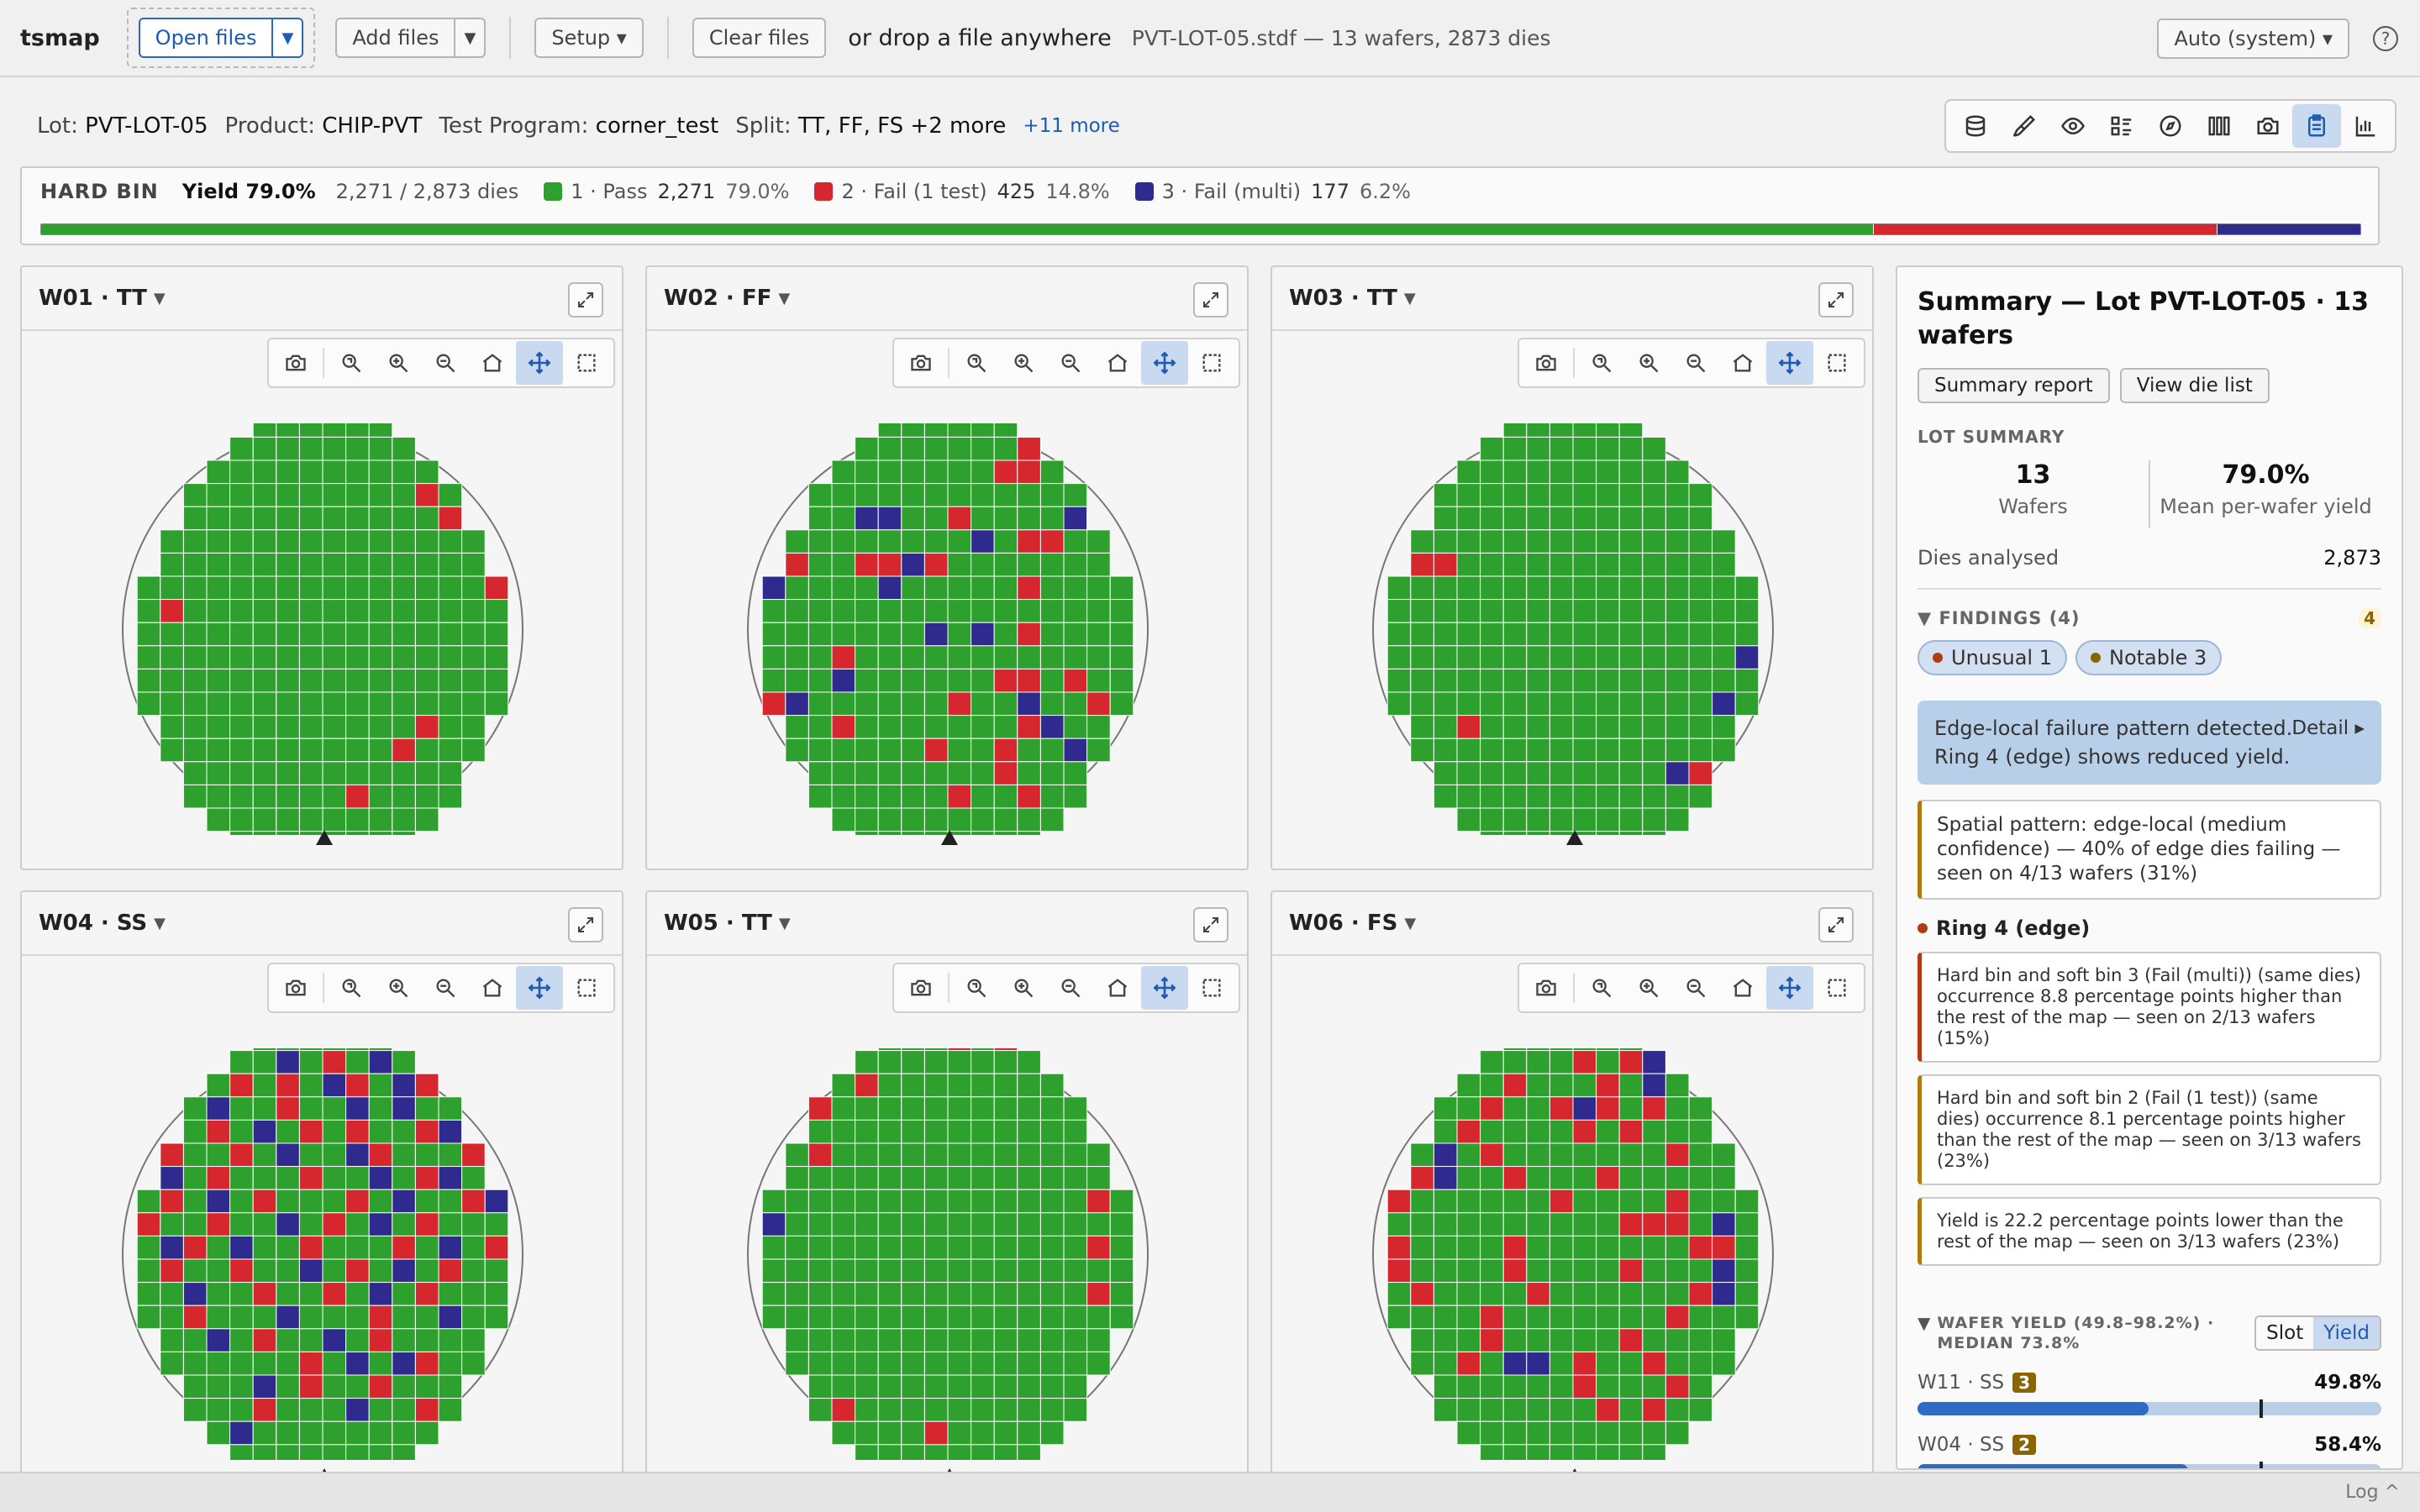 This screenshot has height=1512, width=2420. Describe the element at coordinates (1836, 300) in the screenshot. I see `expand-icon` at that location.